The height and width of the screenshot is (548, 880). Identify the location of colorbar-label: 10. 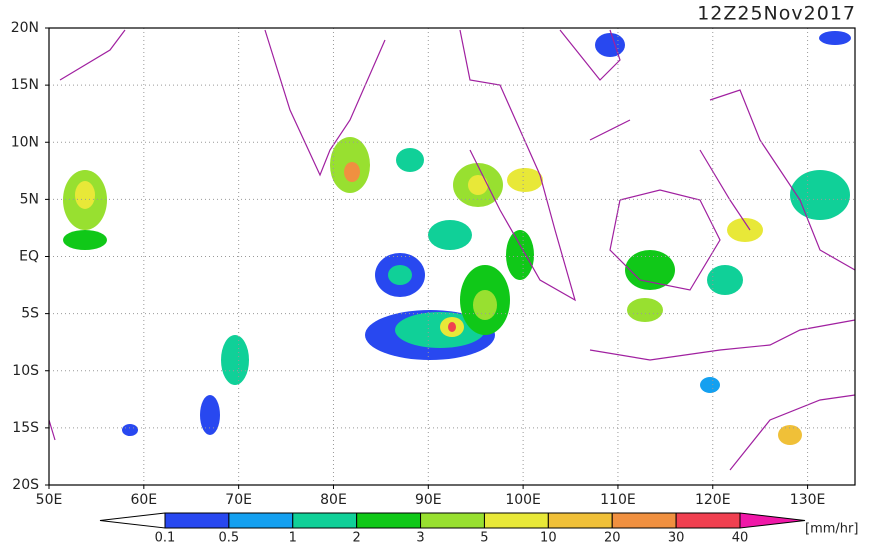
(548, 538).